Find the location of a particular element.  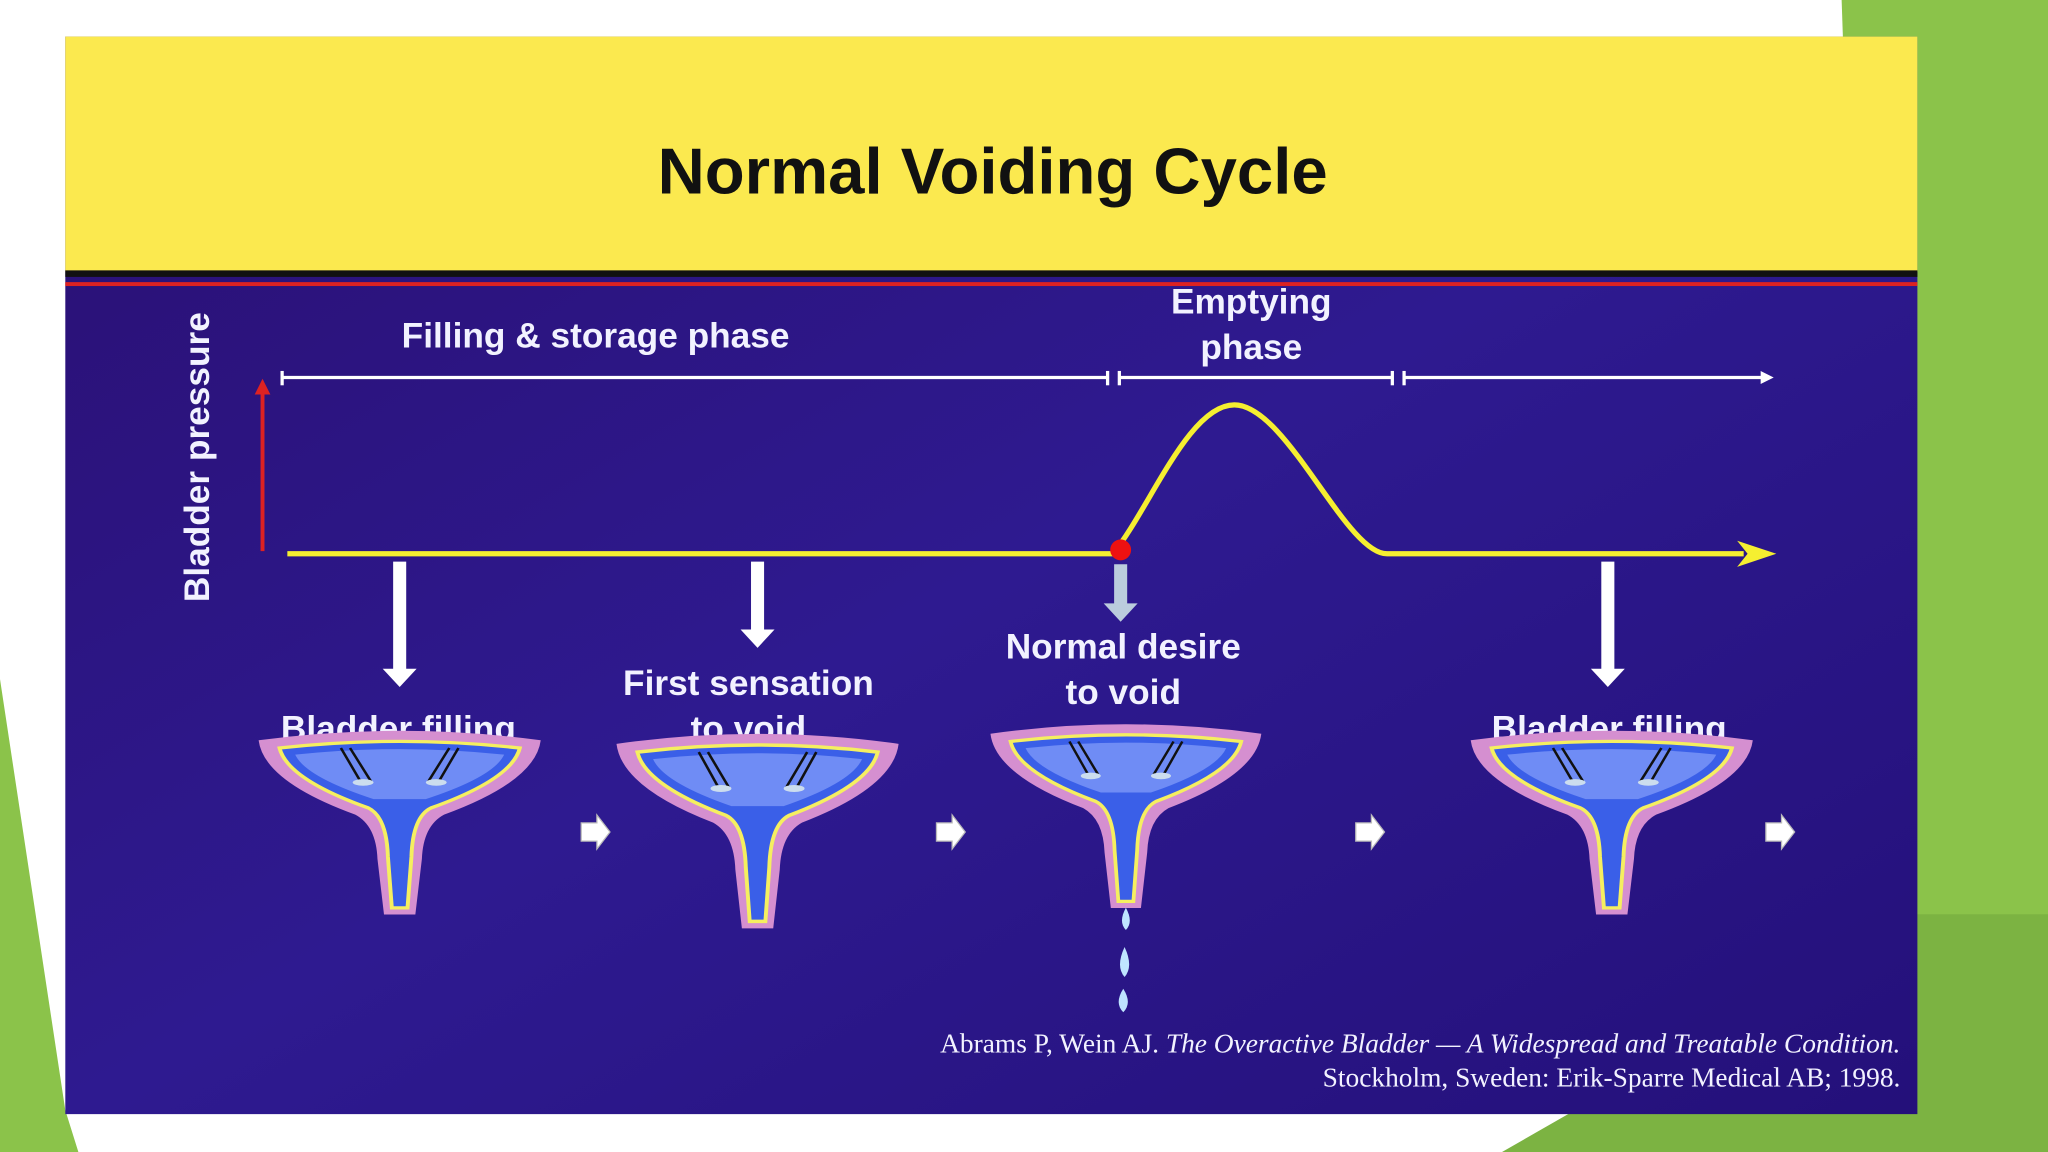

stage-label: to void is located at coordinates (1123, 692).